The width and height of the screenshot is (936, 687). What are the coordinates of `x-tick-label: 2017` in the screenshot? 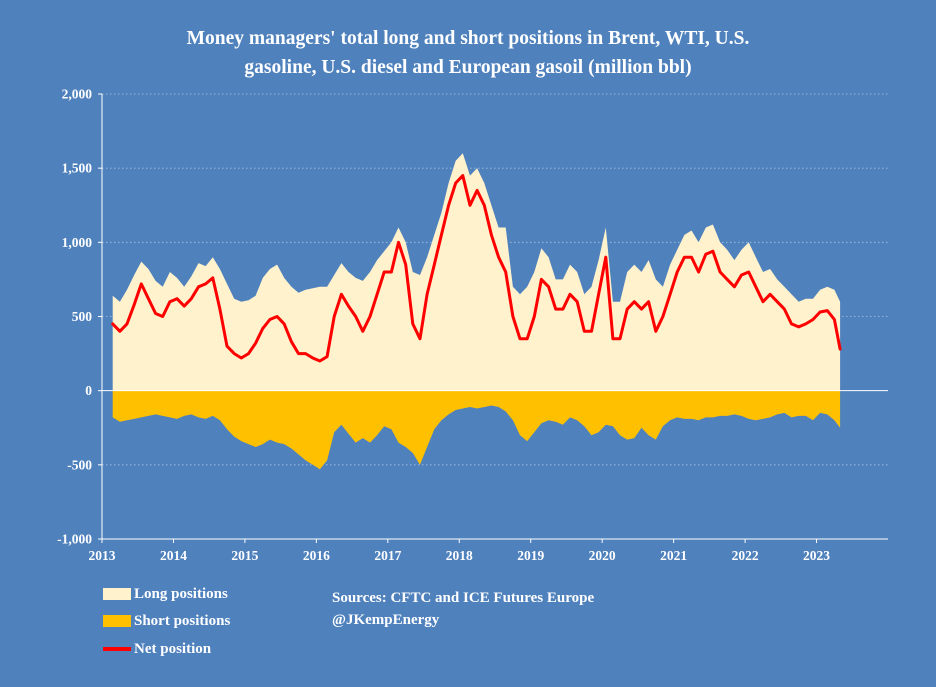 It's located at (387, 555).